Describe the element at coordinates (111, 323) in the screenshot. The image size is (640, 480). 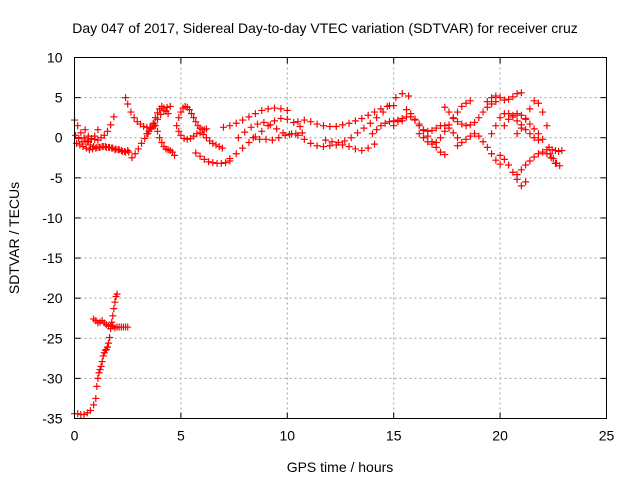
I see `series-arc-early-high` at that location.